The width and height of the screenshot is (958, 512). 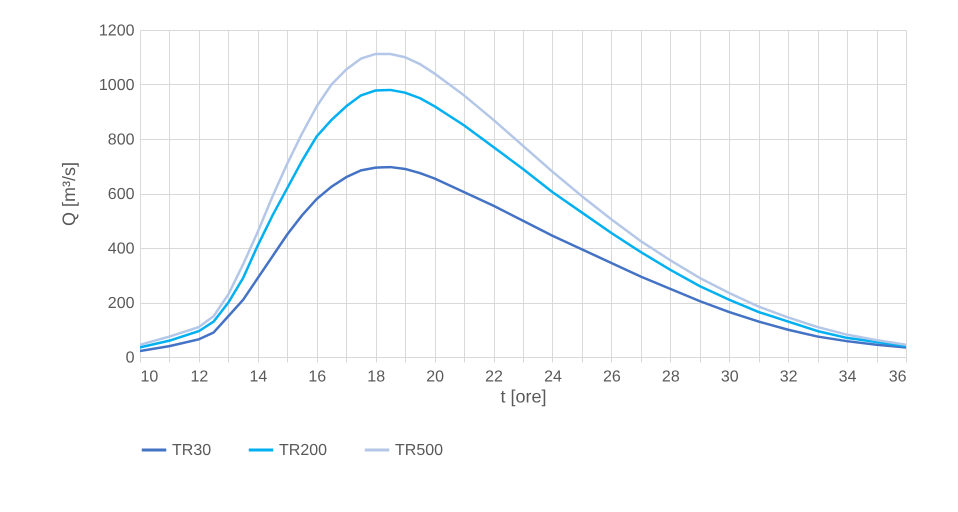 What do you see at coordinates (729, 377) in the screenshot?
I see `x-tick-label: 30` at bounding box center [729, 377].